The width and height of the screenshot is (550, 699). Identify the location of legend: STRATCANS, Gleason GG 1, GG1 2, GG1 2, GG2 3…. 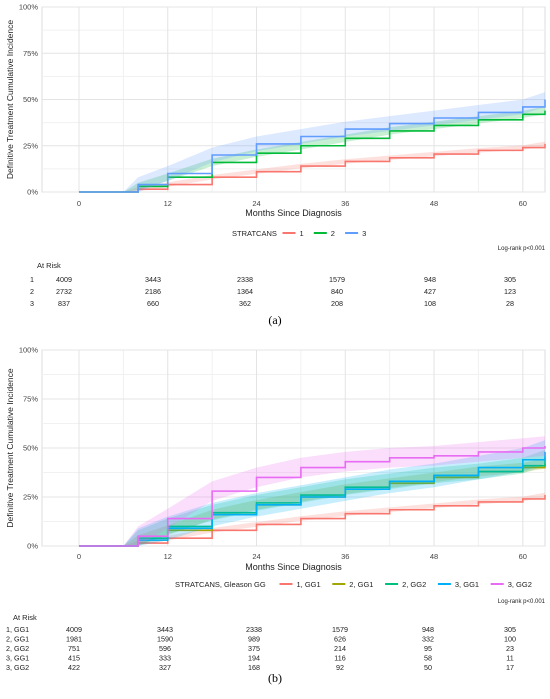
(353, 584).